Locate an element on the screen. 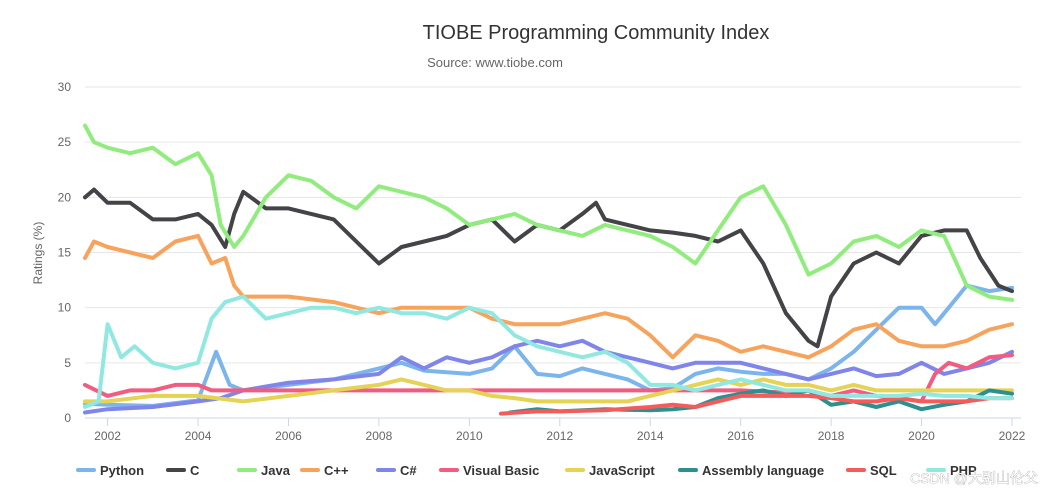 Image resolution: width=1048 pixels, height=494 pixels. legend-label: Python is located at coordinates (122, 470).